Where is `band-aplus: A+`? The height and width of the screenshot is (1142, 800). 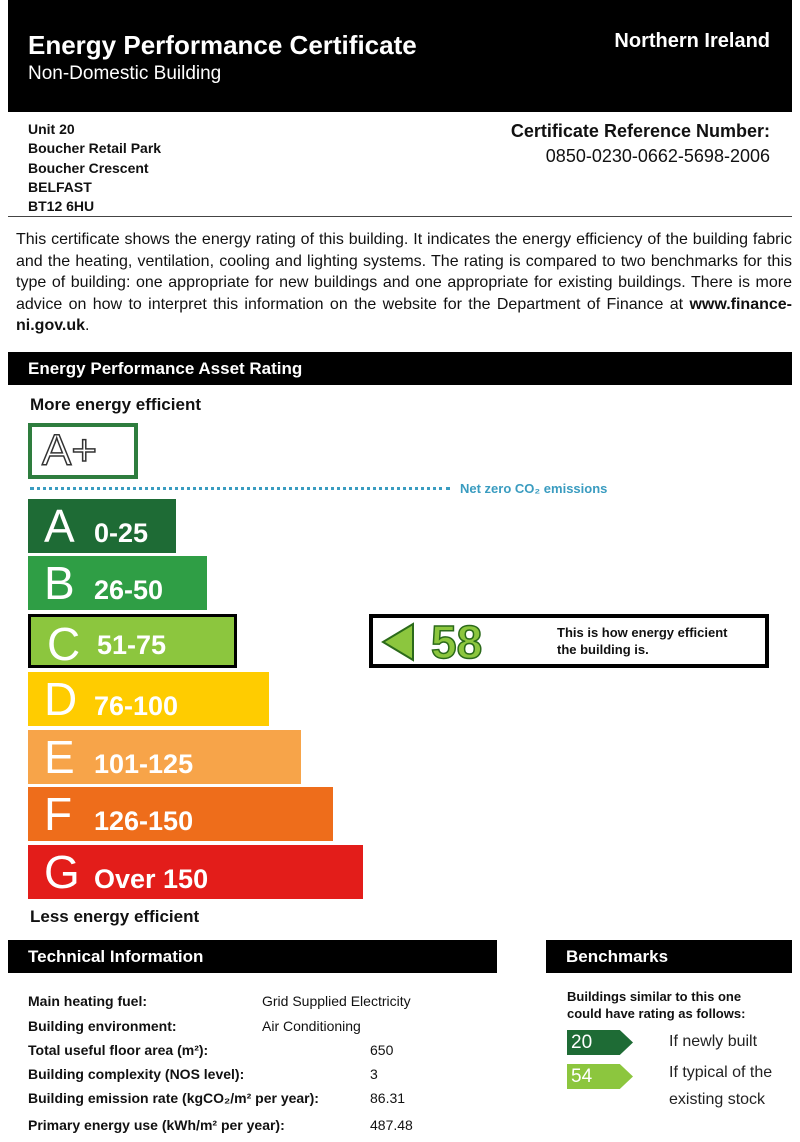 band-aplus: A+ is located at coordinates (83, 451).